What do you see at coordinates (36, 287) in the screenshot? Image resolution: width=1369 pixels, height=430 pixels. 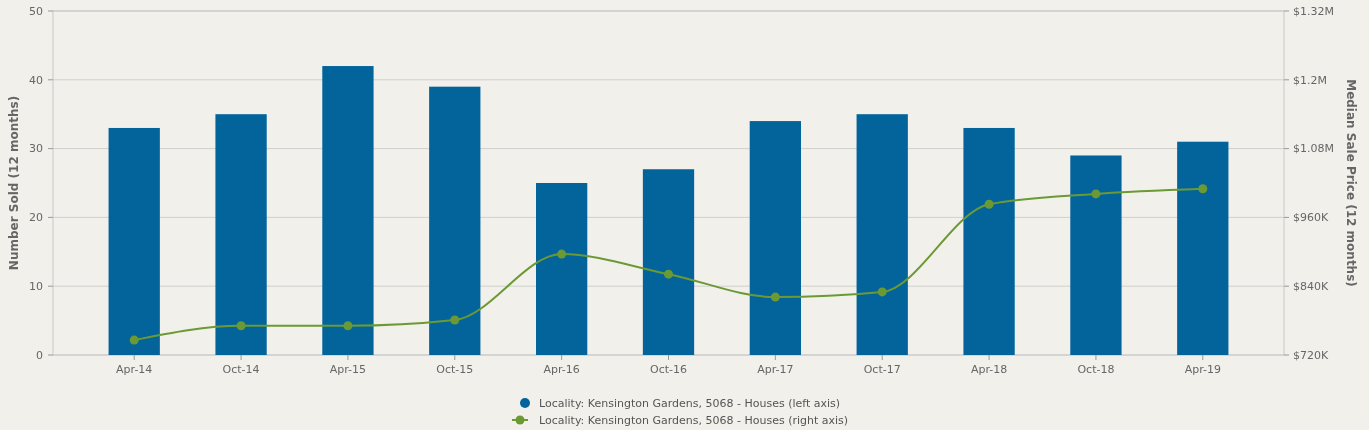 I see `y-tick-label: 10` at bounding box center [36, 287].